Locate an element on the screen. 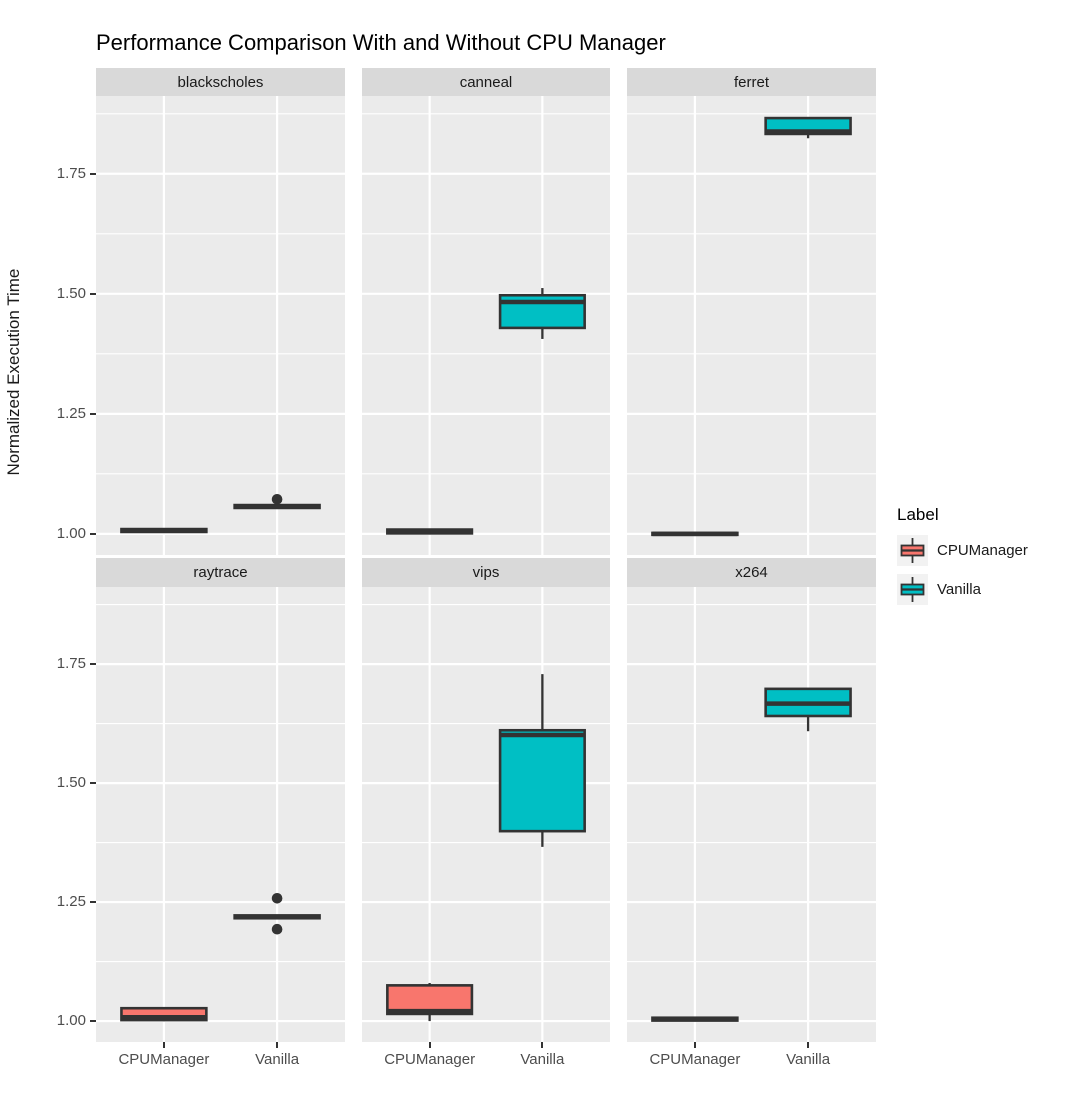  facet-strip-label: raytrace is located at coordinates (220, 572).